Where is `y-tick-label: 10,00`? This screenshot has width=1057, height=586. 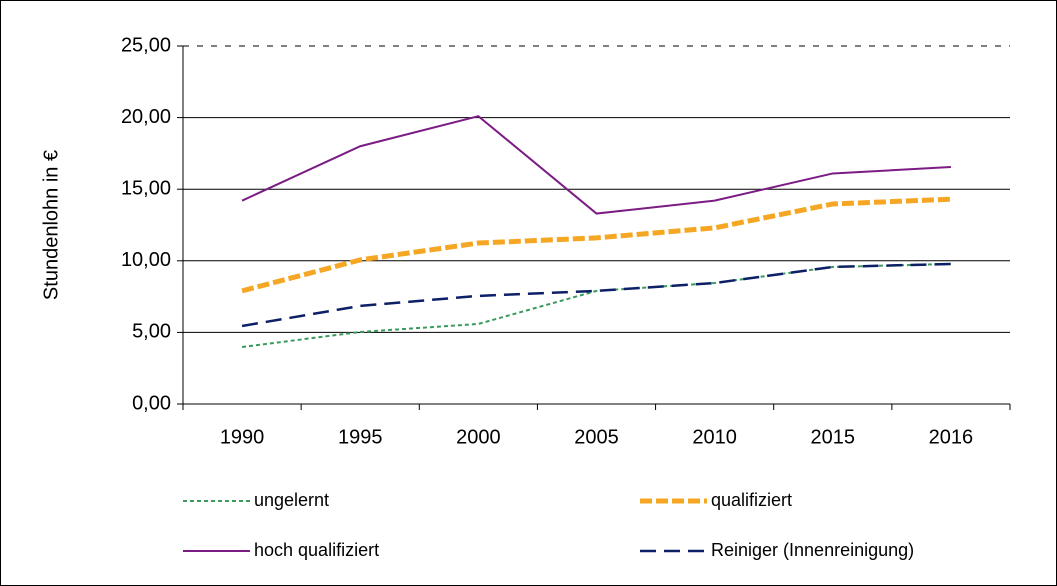 y-tick-label: 10,00 is located at coordinates (146, 260).